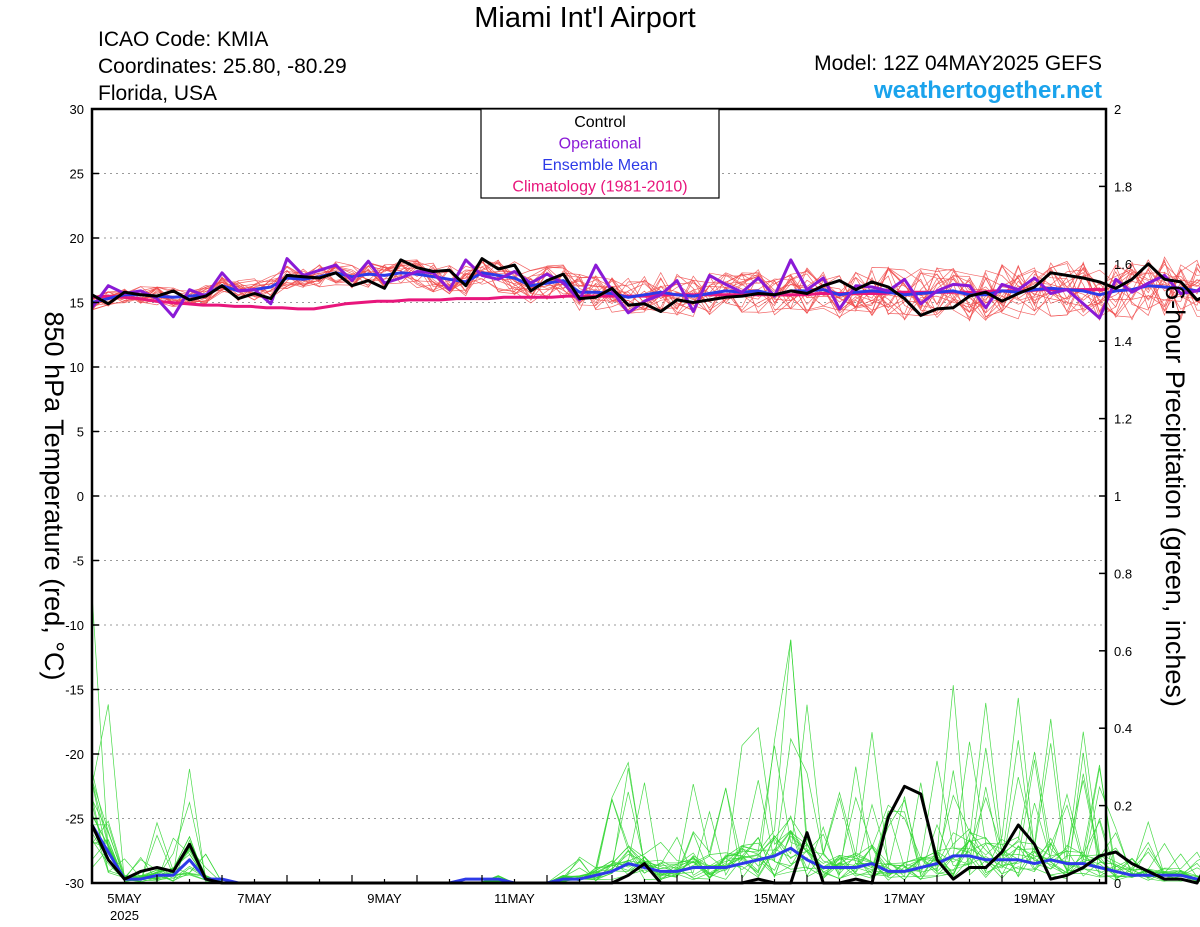 Image resolution: width=1200 pixels, height=927 pixels. What do you see at coordinates (222, 66) in the screenshot?
I see `coordinates: Coordinates: 25.80, -80.29` at bounding box center [222, 66].